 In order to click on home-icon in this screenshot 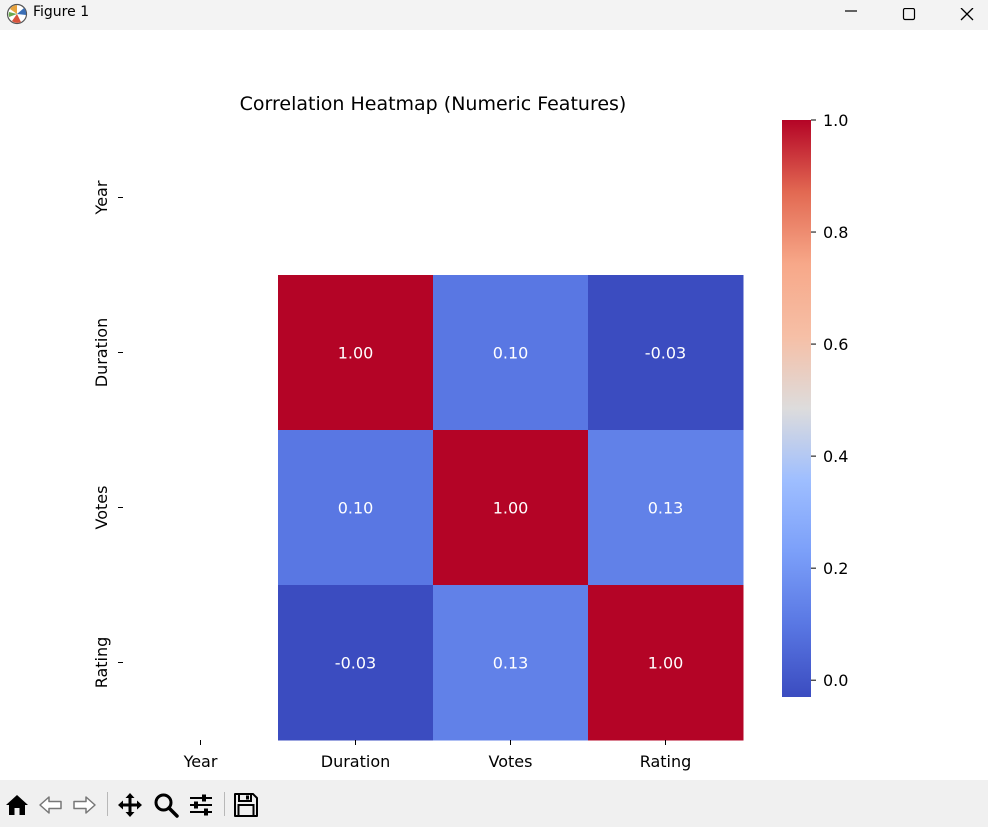, I will do `click(17, 805)`.